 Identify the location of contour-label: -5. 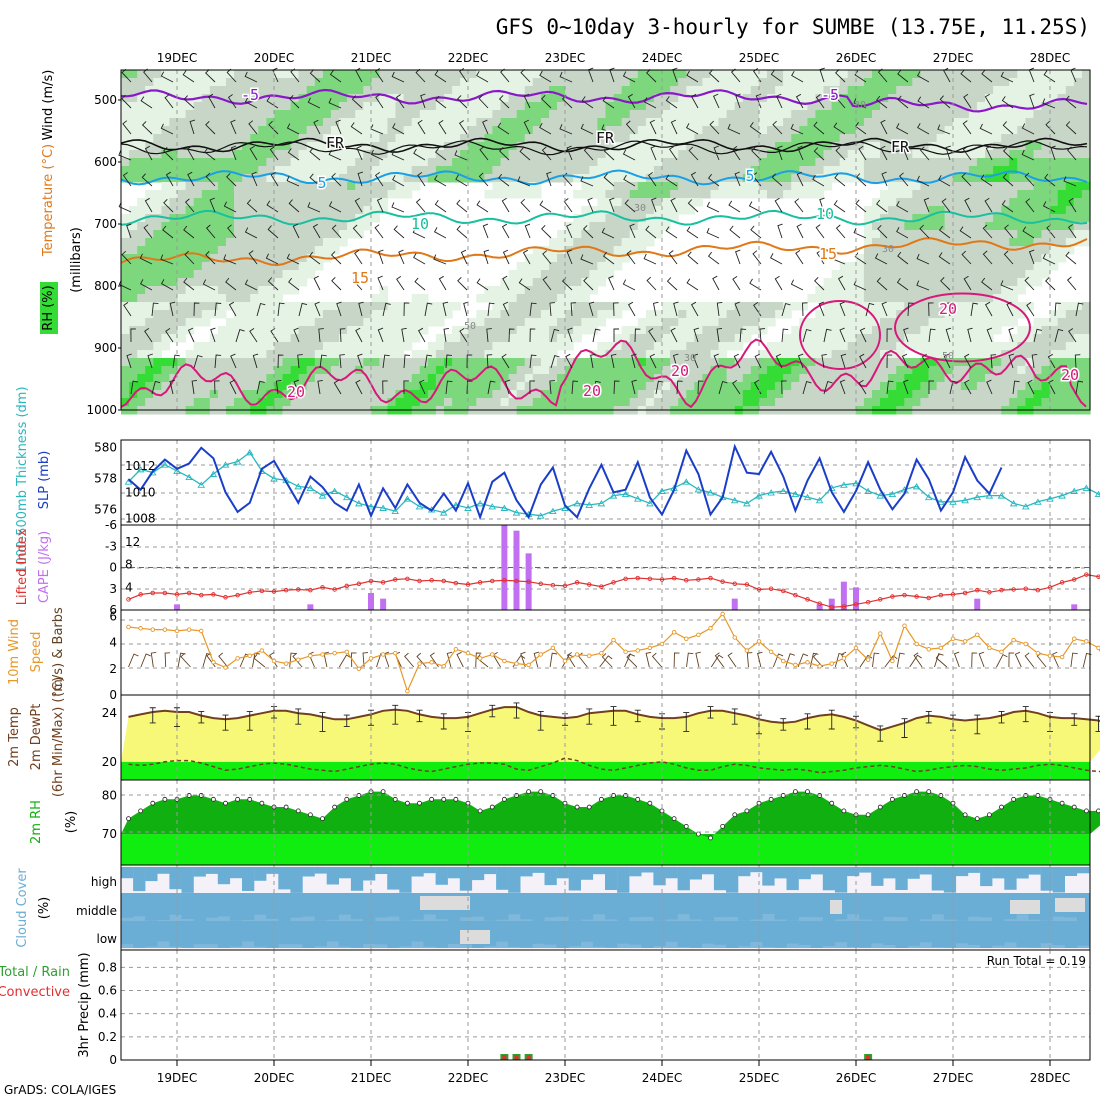
(830, 95).